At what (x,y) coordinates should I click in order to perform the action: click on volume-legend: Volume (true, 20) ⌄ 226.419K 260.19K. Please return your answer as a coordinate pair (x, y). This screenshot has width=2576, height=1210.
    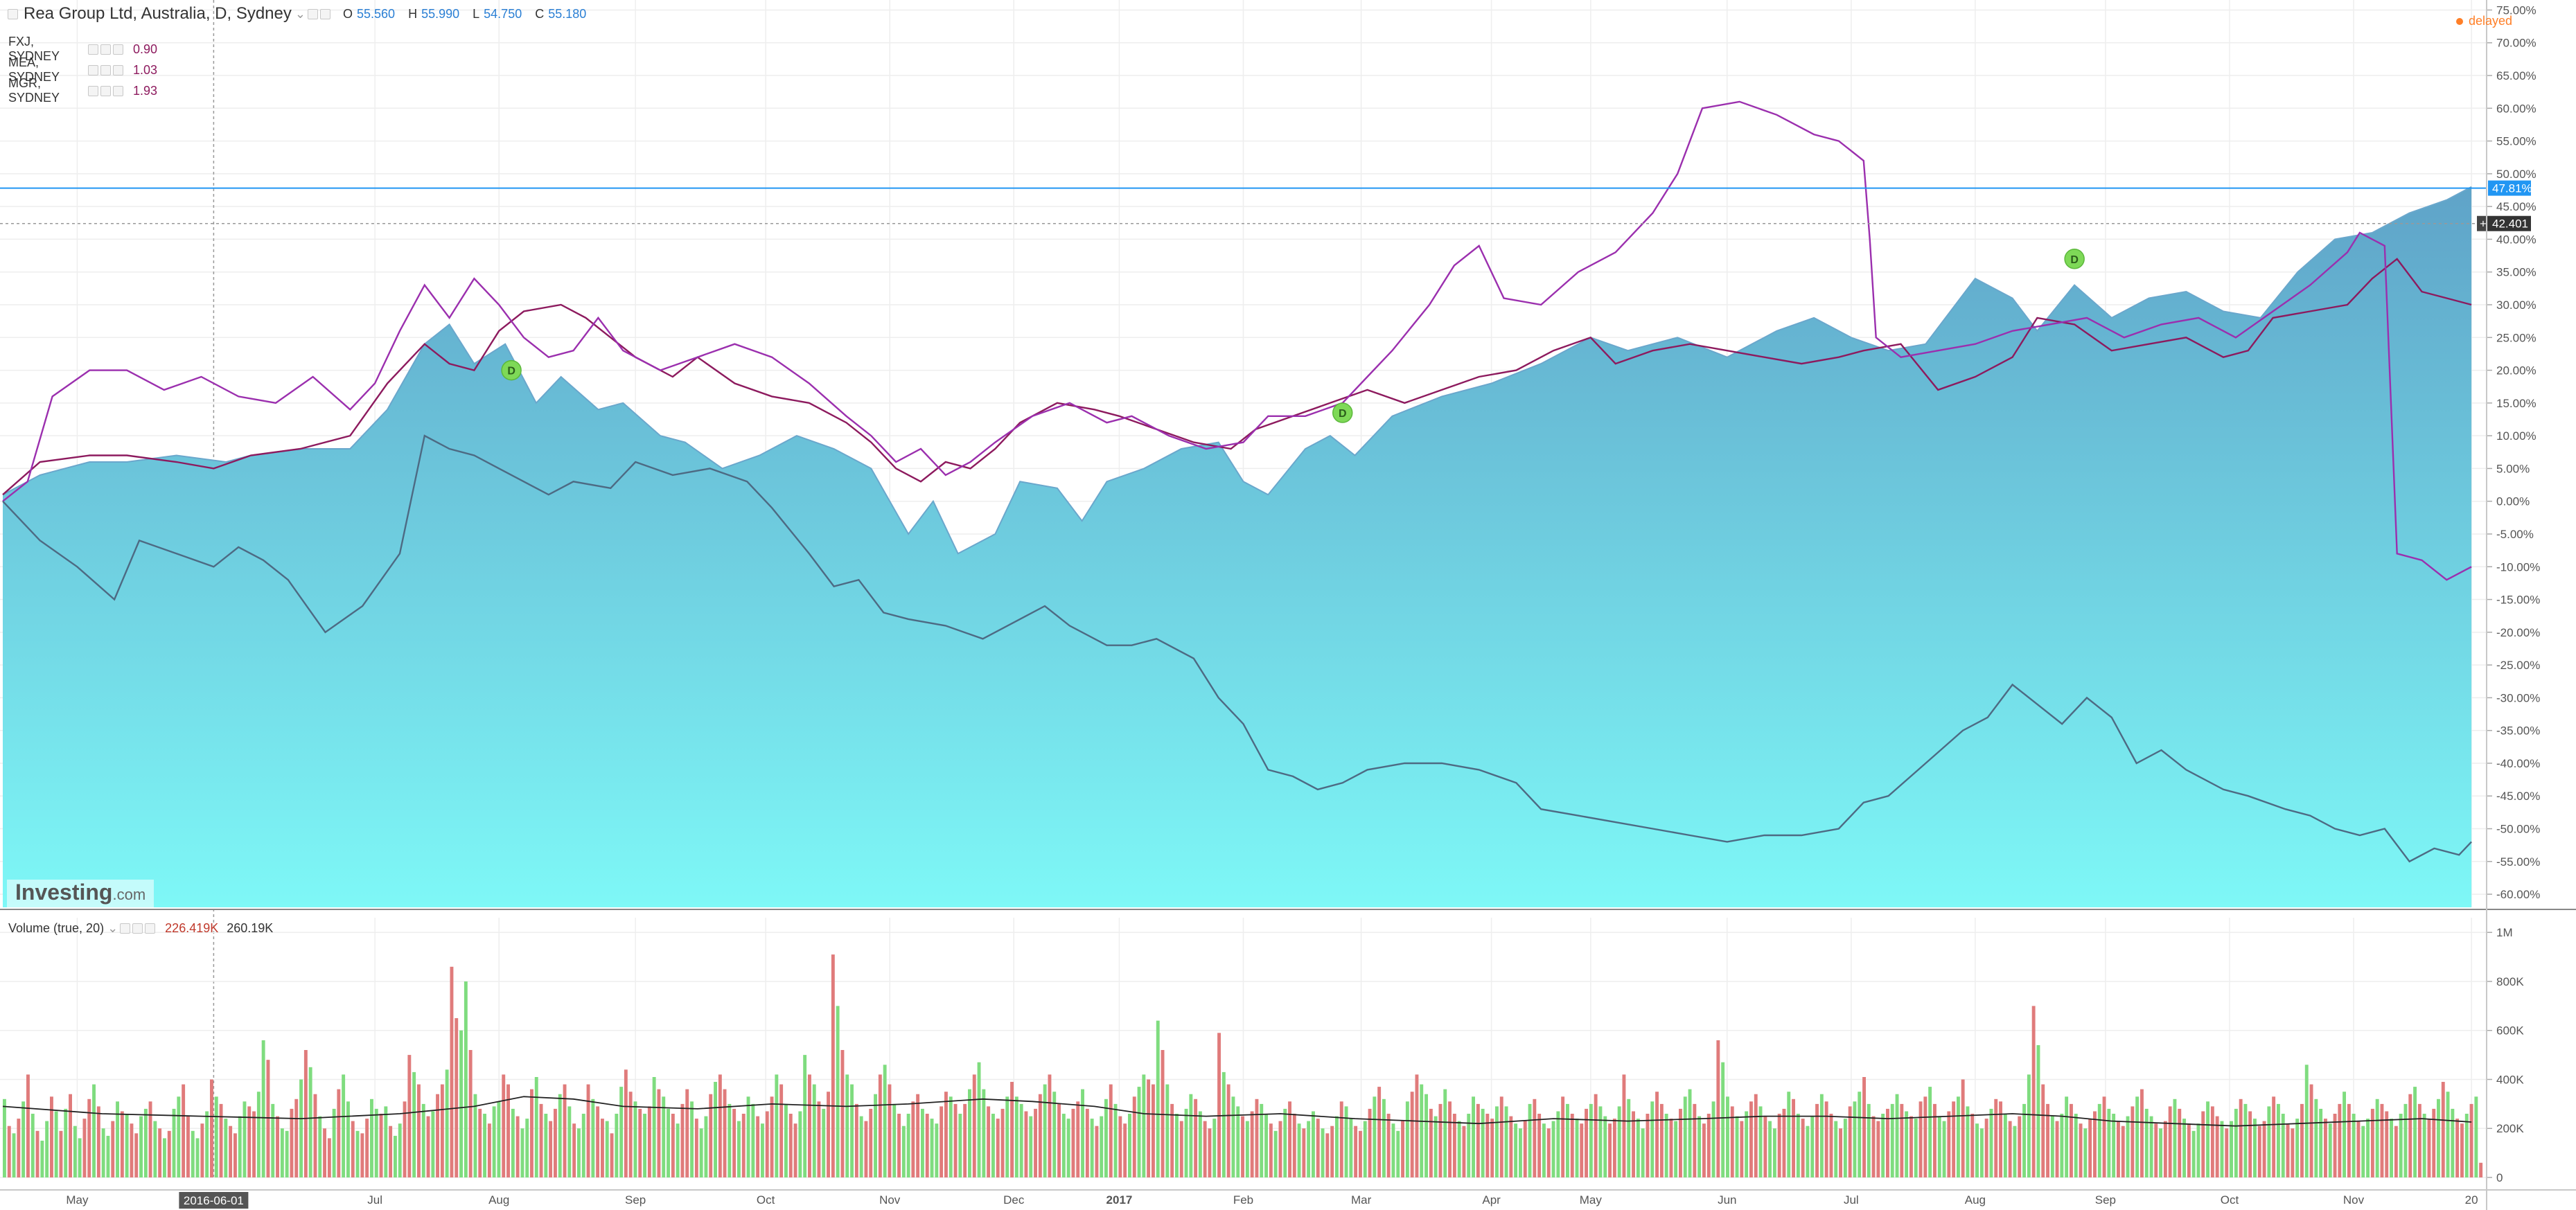
    Looking at the image, I should click on (140, 928).